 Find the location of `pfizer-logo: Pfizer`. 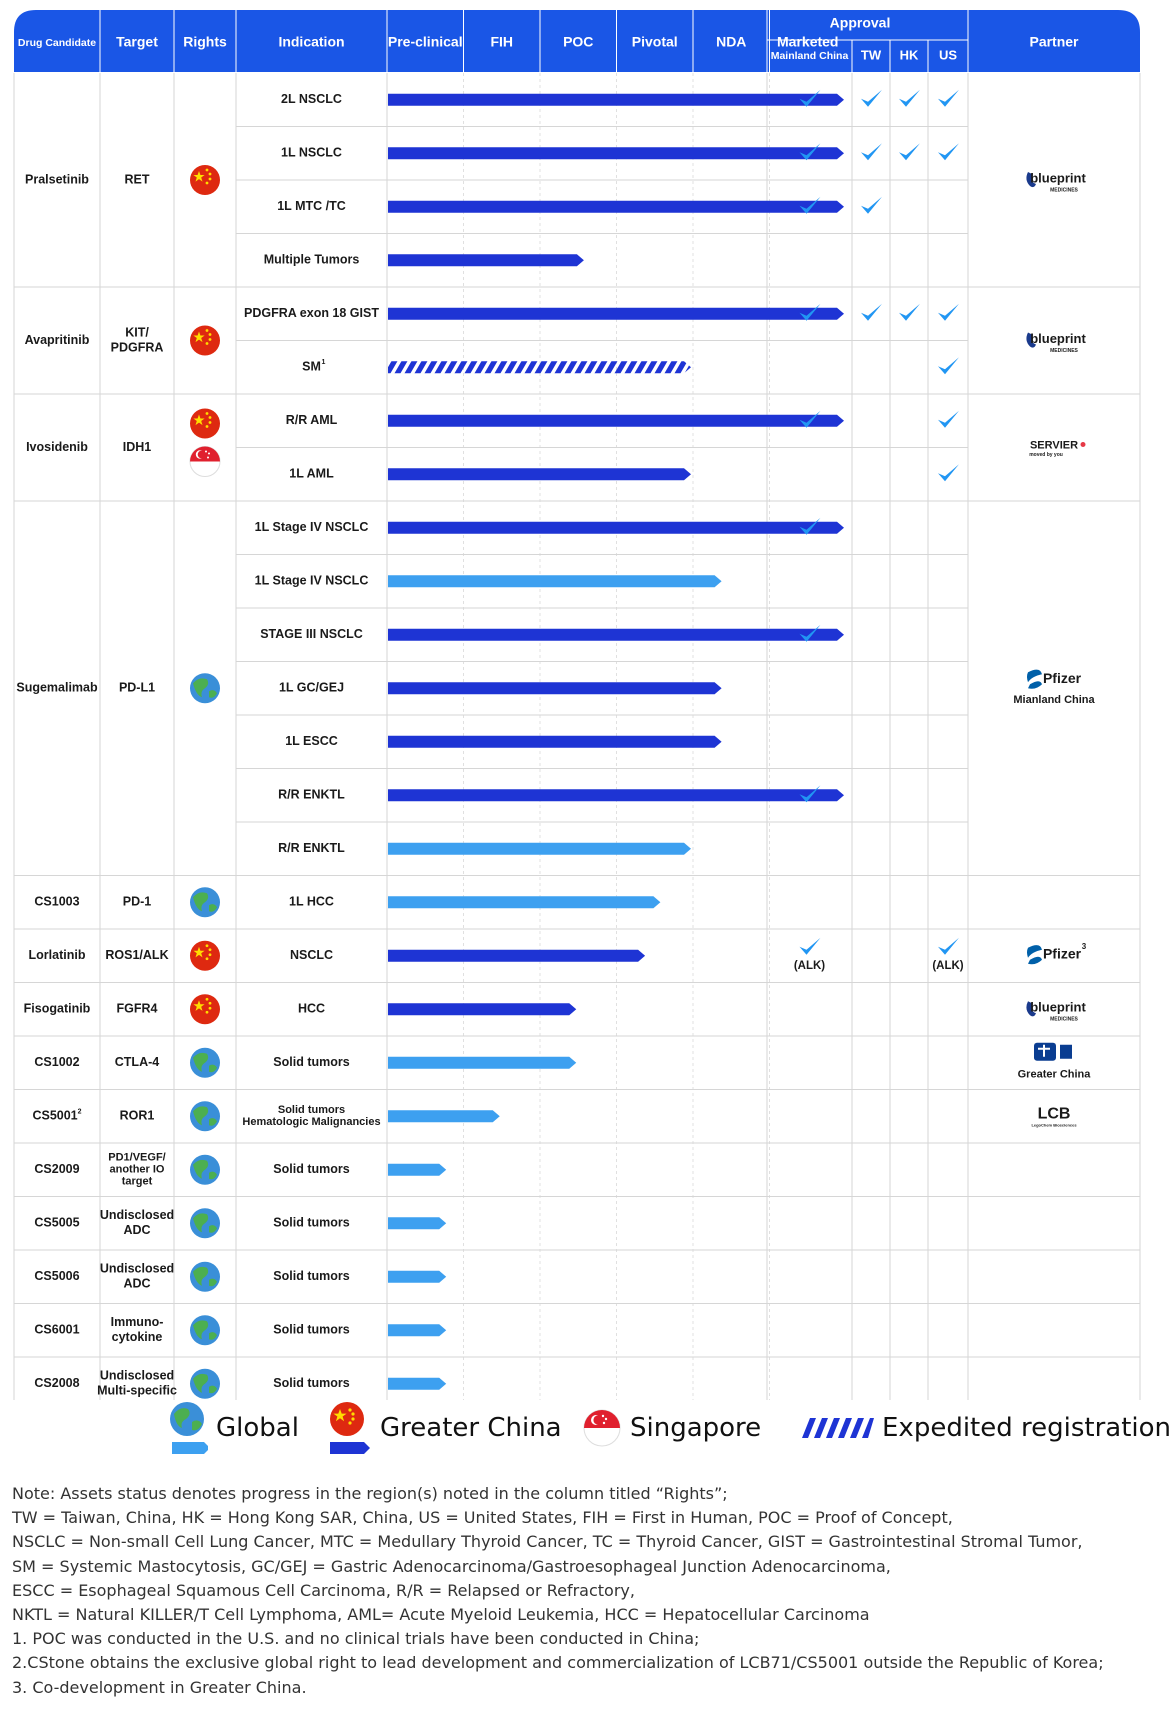

pfizer-logo: Pfizer is located at coordinates (1054, 955).